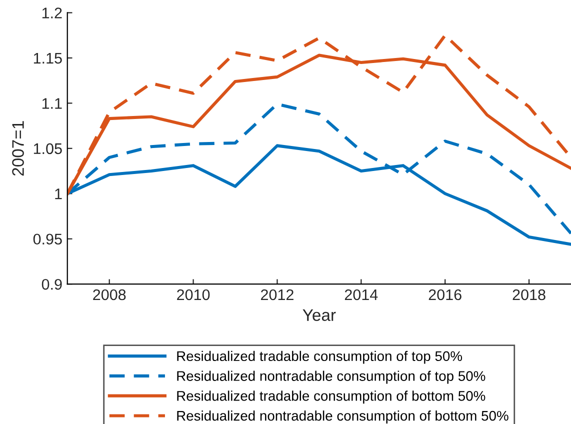  I want to click on x-tick-label: 2010, so click(193, 294).